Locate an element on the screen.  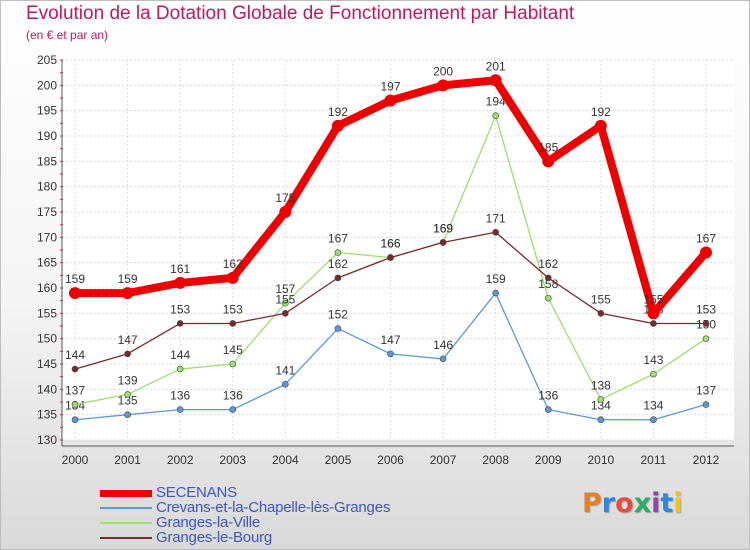
legend-label: Crevans-et-la-Chapelle-lès-Granges is located at coordinates (273, 507).